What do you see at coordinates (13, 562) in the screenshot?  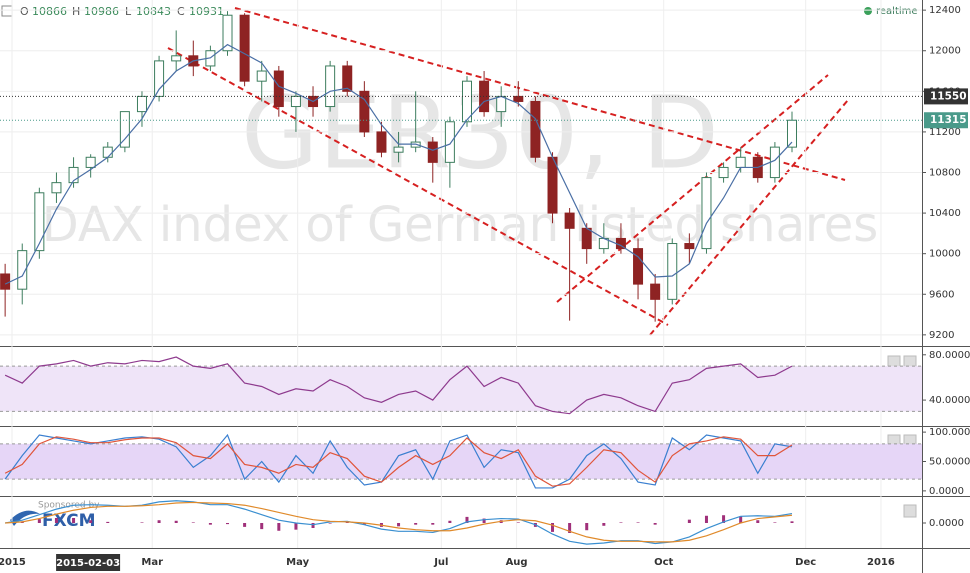 I see `x-tick-label: 2015` at bounding box center [13, 562].